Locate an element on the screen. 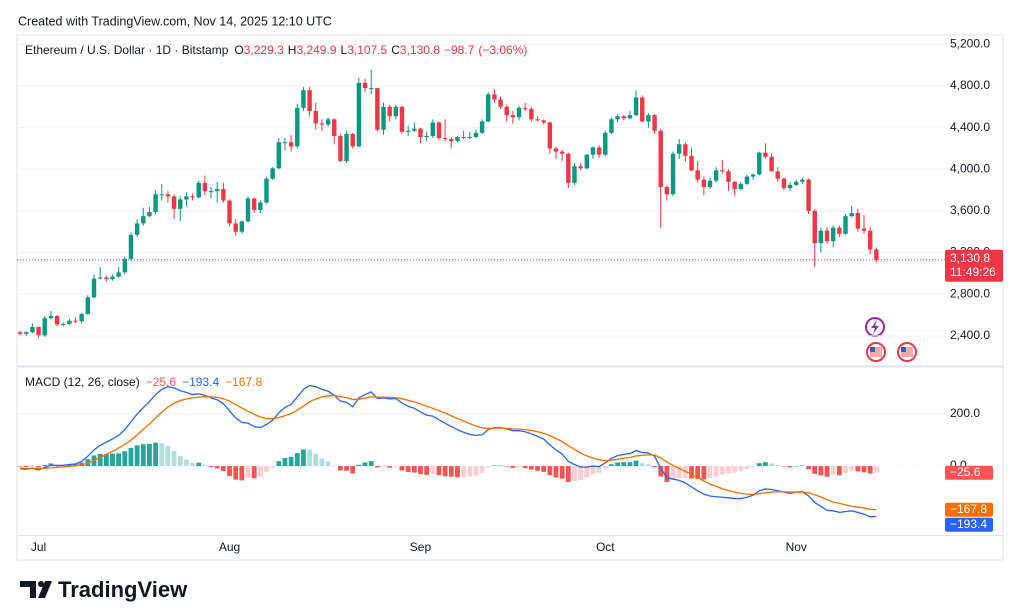 The width and height of the screenshot is (1024, 612). last-price-label: 3,130.8 is located at coordinates (970, 258).